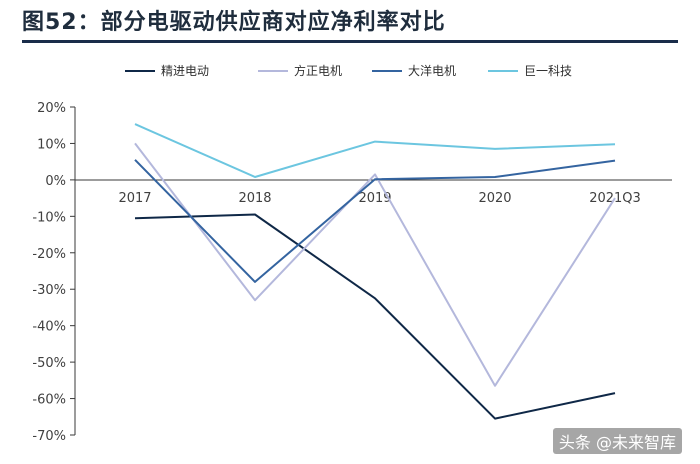 The height and width of the screenshot is (464, 700). I want to click on y-tick-label: 10%, so click(51, 144).